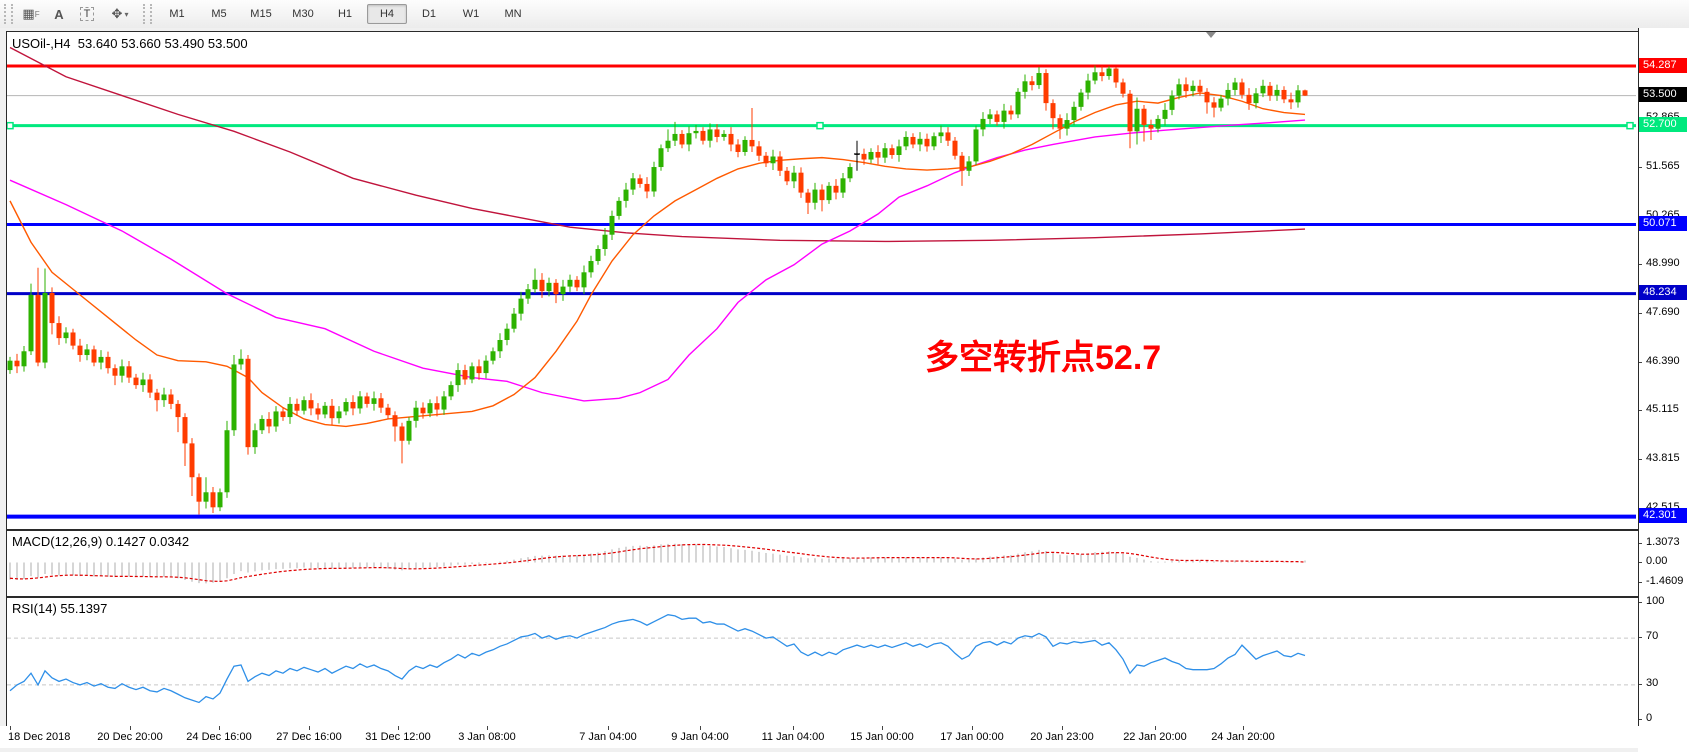  Describe the element at coordinates (1663, 95) in the screenshot. I see `current-price-badge: 53.500` at that location.